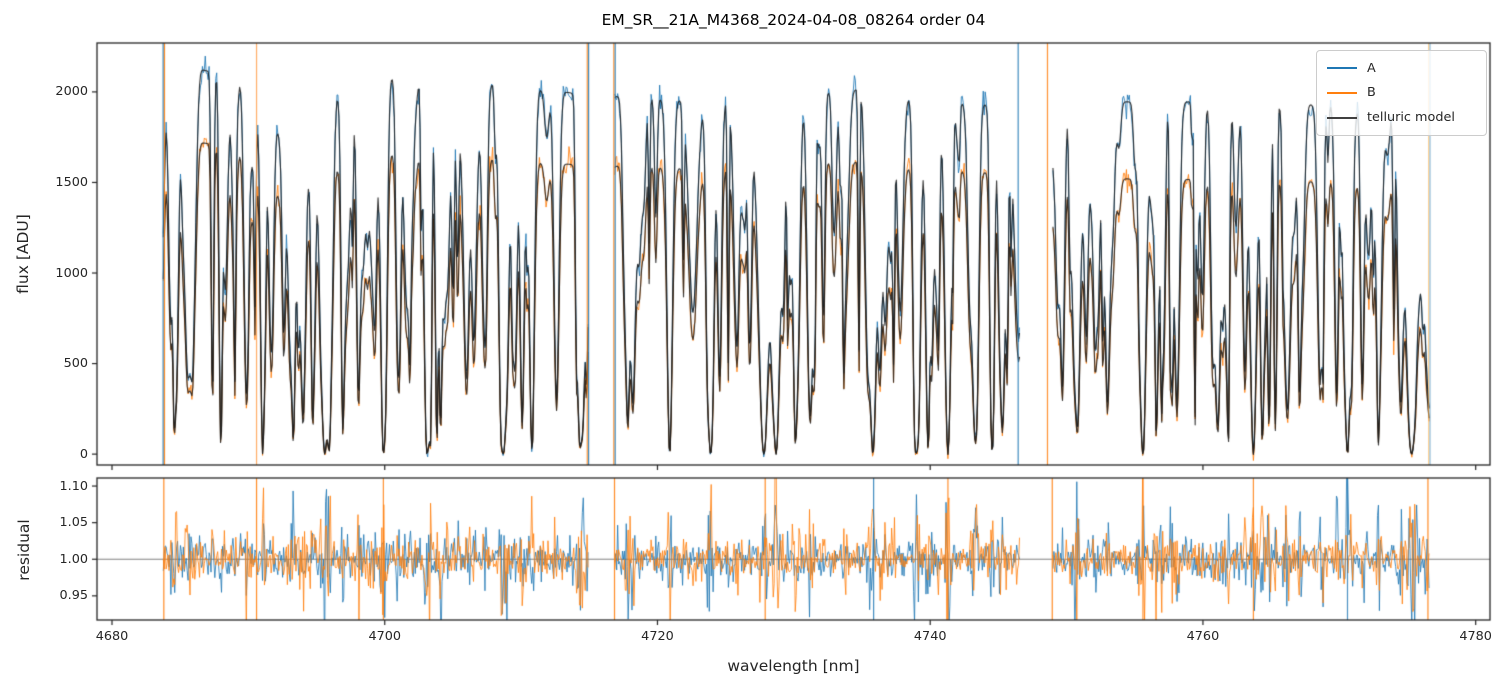  I want to click on flux-tick-label: 500, so click(75, 364).